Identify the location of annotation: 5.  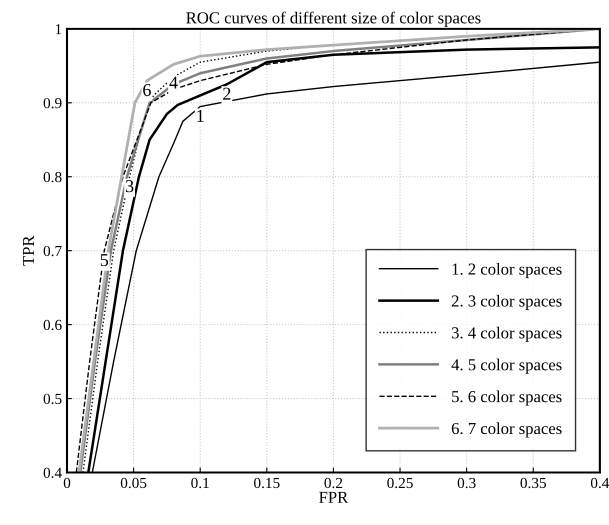
(104, 260).